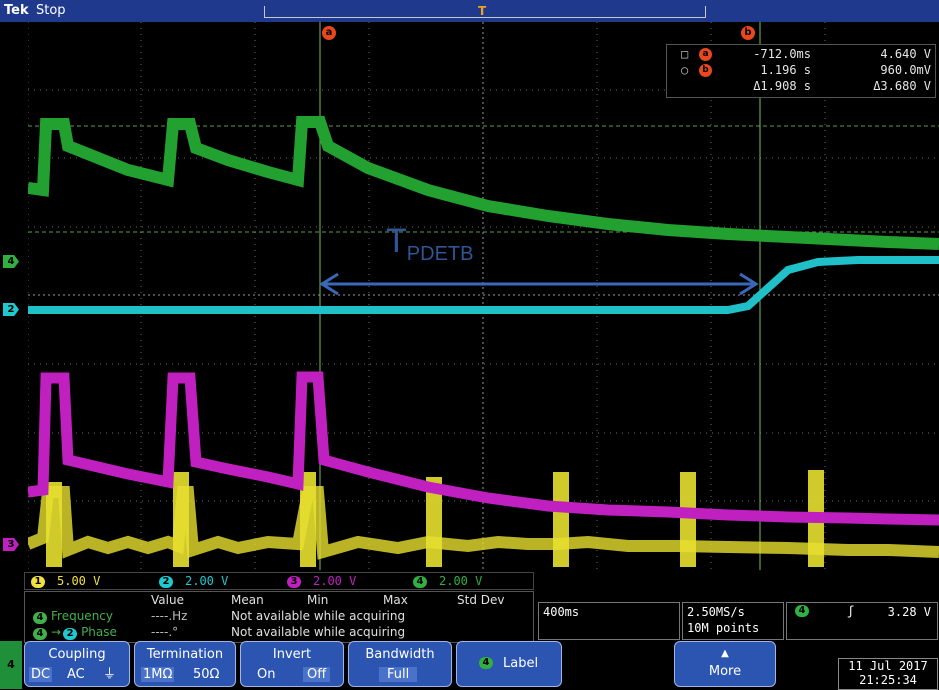 This screenshot has height=690, width=939. I want to click on ch3-scale: 3 2.00 V, so click(321, 581).